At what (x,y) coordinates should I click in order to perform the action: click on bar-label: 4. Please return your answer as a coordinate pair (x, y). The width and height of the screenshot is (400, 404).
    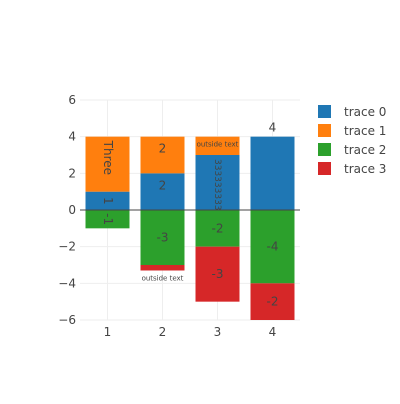
    Looking at the image, I should click on (273, 128).